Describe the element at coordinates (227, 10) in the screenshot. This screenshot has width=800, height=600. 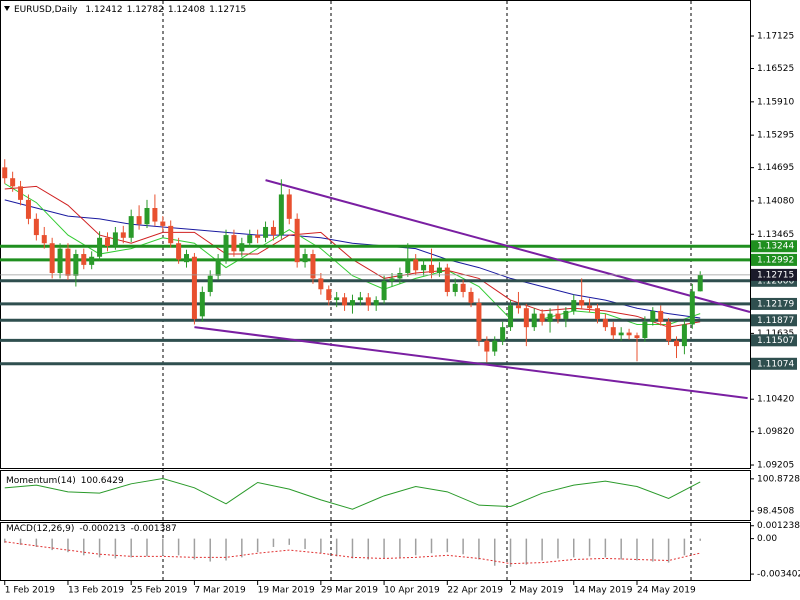
I see `close: 1.12715` at that location.